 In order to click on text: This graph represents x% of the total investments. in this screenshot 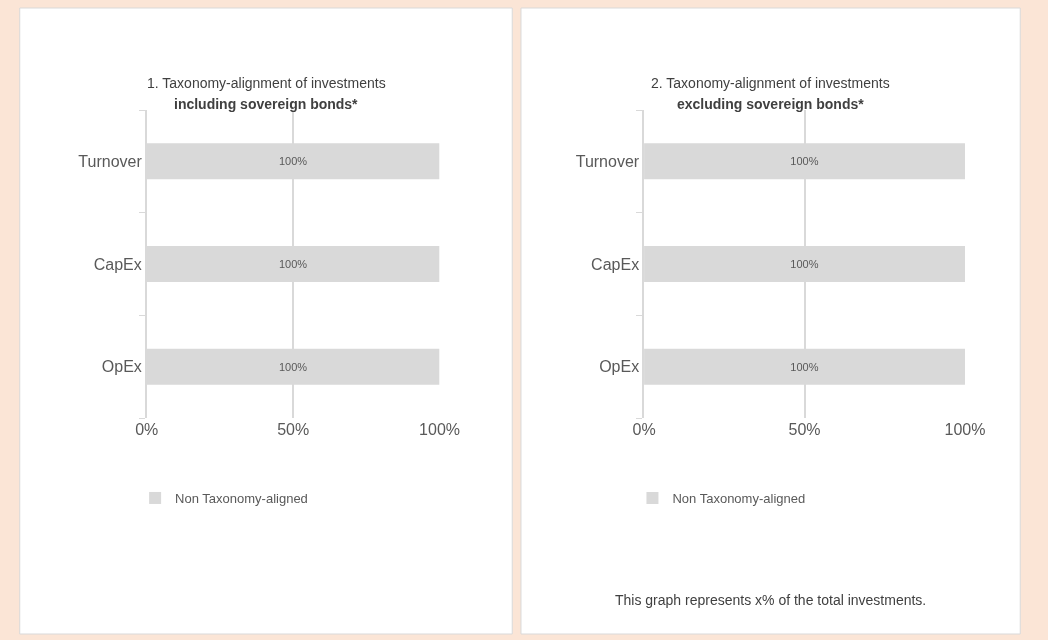, I will do `click(771, 600)`.